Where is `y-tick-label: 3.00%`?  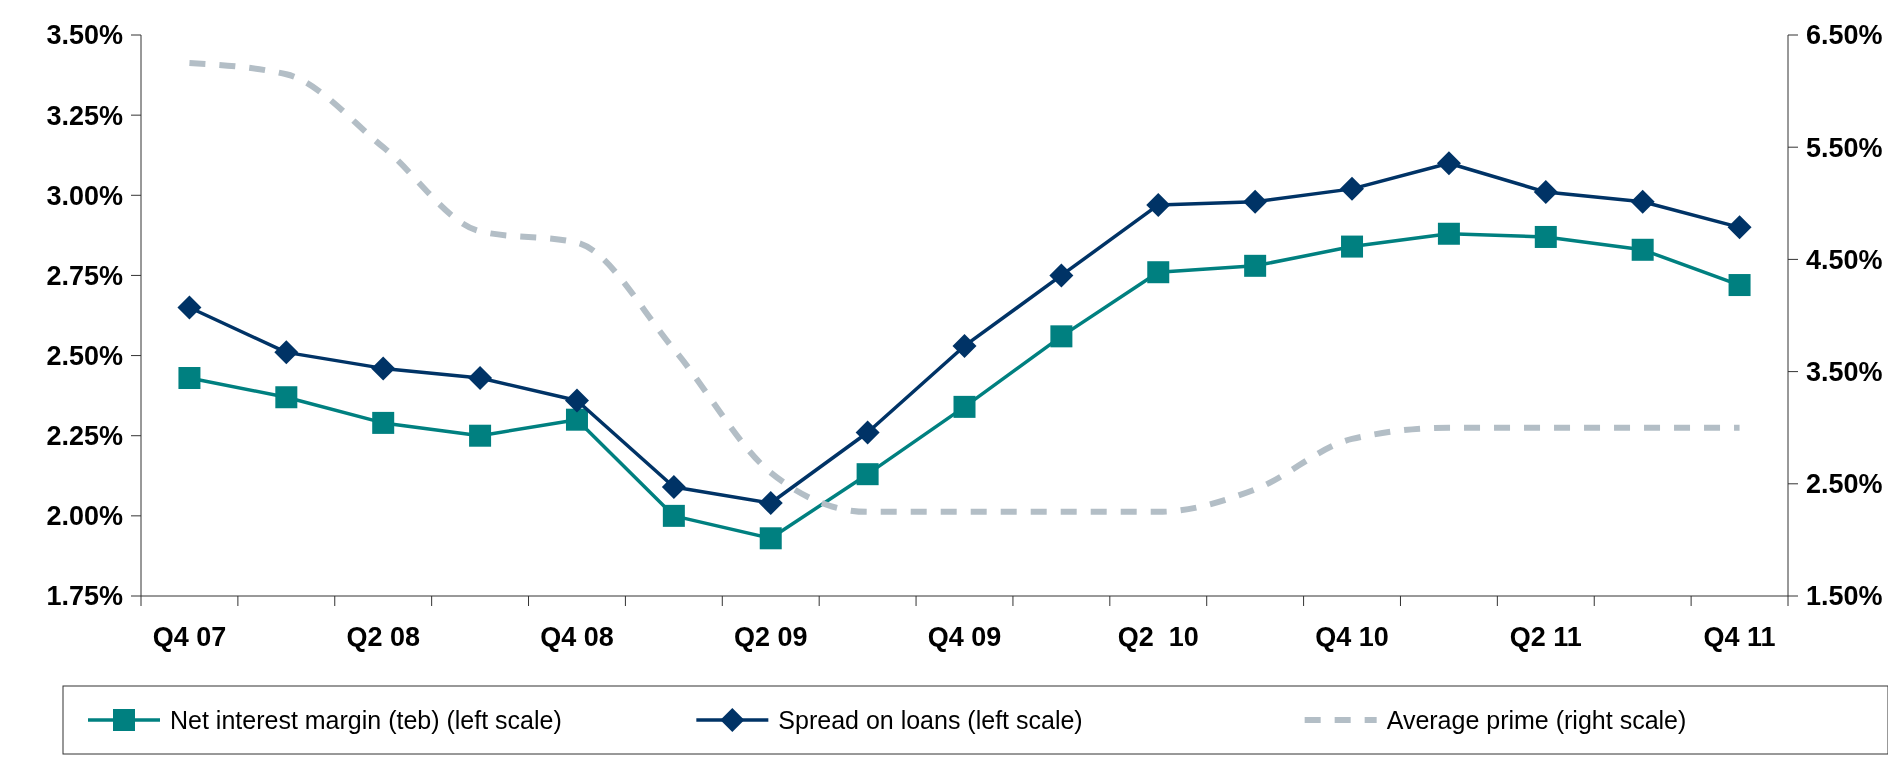
y-tick-label: 3.00% is located at coordinates (84, 195).